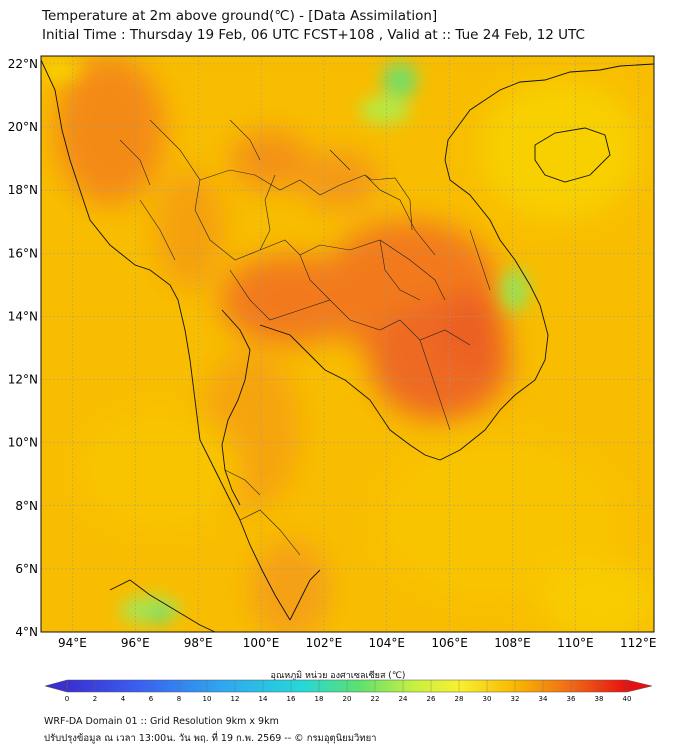  Describe the element at coordinates (627, 699) in the screenshot. I see `colorbar-tick-label: 40` at that location.